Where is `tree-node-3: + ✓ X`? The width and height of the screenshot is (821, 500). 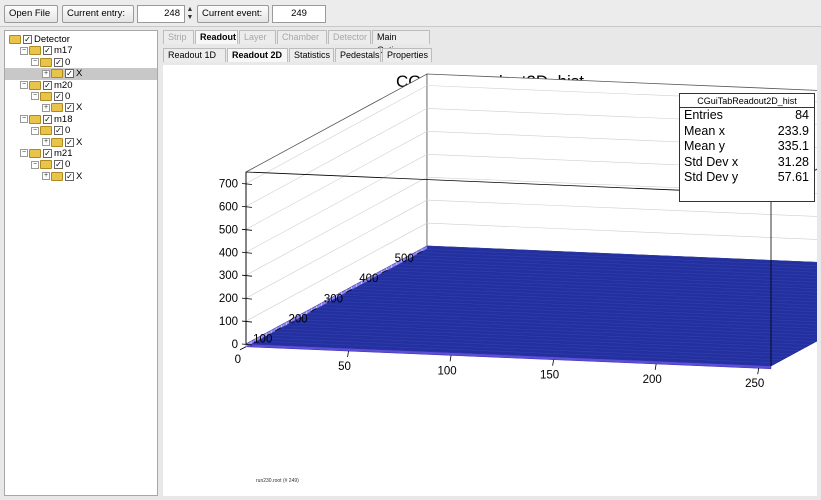 tree-node-3: + ✓ X is located at coordinates (81, 74).